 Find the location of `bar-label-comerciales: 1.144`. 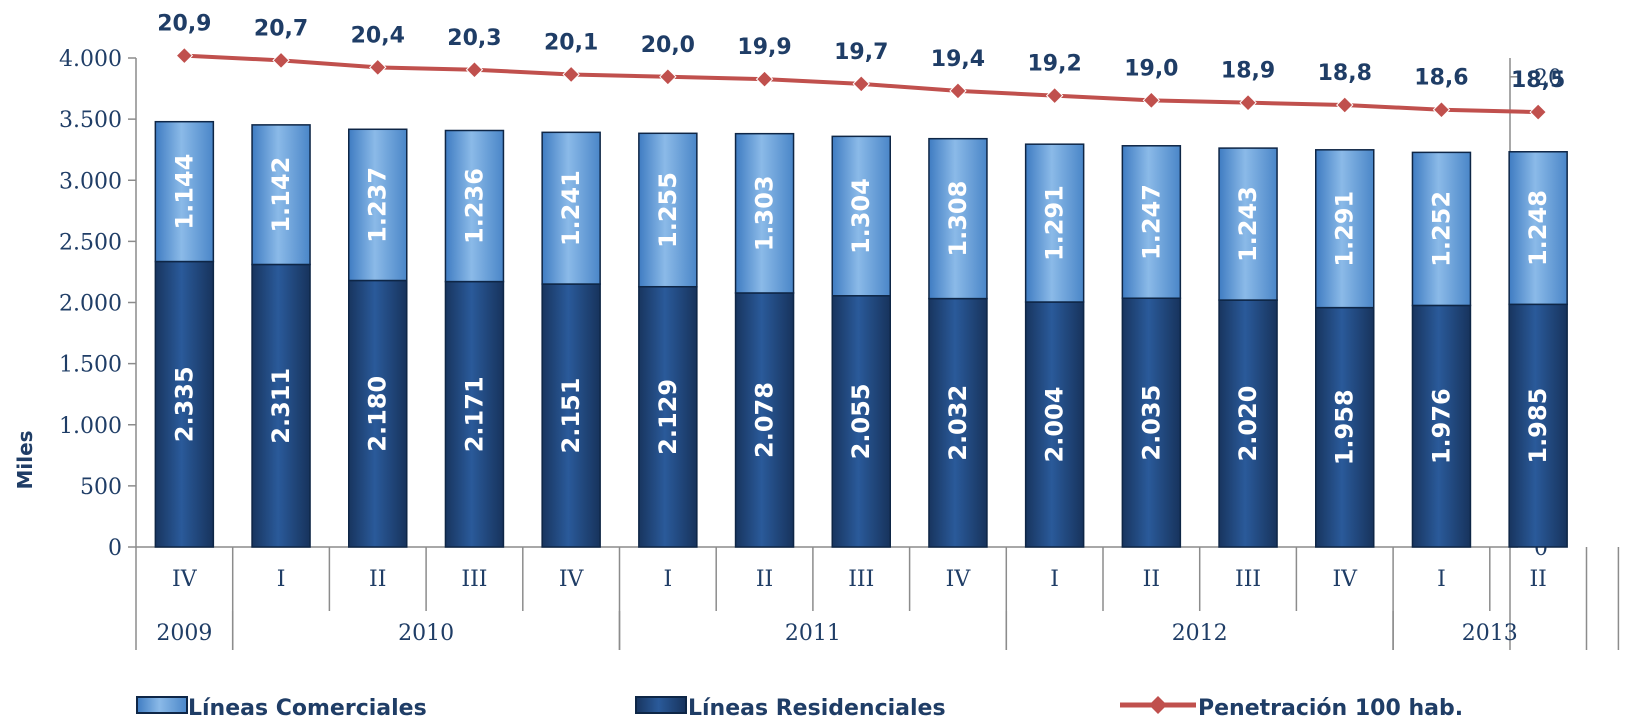

bar-label-comerciales: 1.144 is located at coordinates (184, 192).